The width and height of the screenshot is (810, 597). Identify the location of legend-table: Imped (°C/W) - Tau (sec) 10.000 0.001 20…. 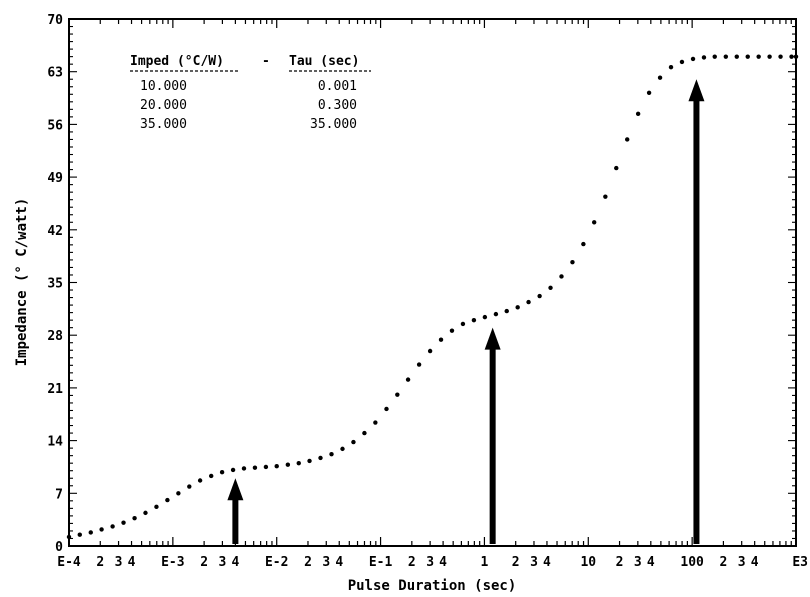
(250, 93).